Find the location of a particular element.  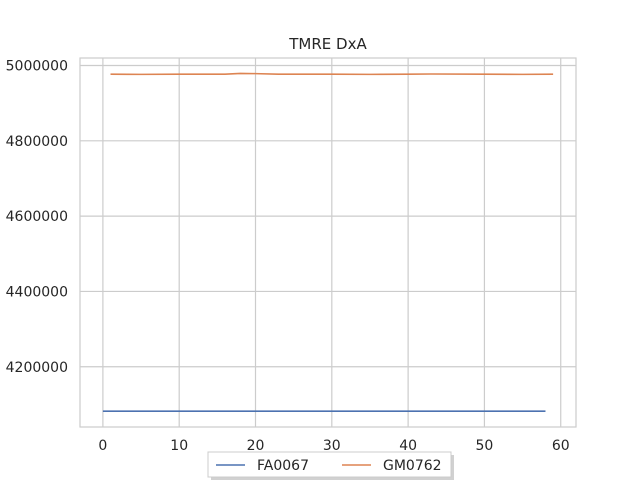

y-tick-label: 5000000 is located at coordinates (37, 67).